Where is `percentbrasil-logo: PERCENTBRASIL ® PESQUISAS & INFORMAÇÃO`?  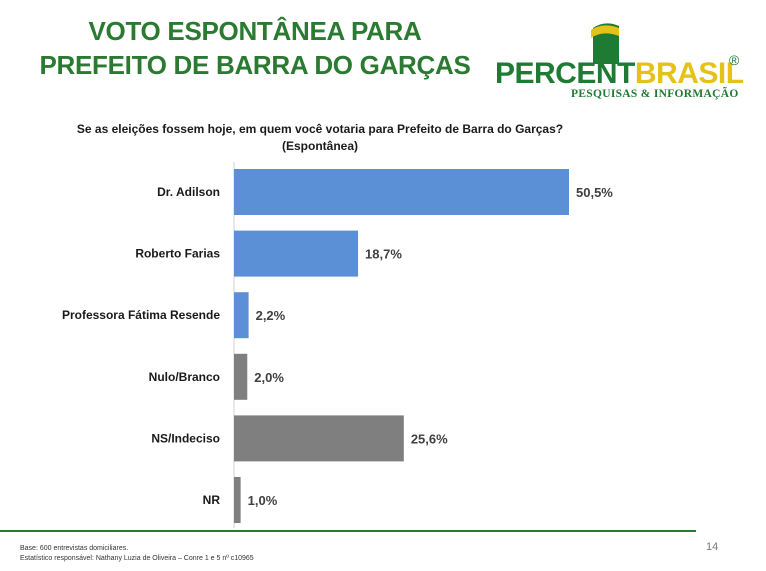
percentbrasil-logo: PERCENTBRASIL ® PESQUISAS & INFORMAÇÃO is located at coordinates (622, 59).